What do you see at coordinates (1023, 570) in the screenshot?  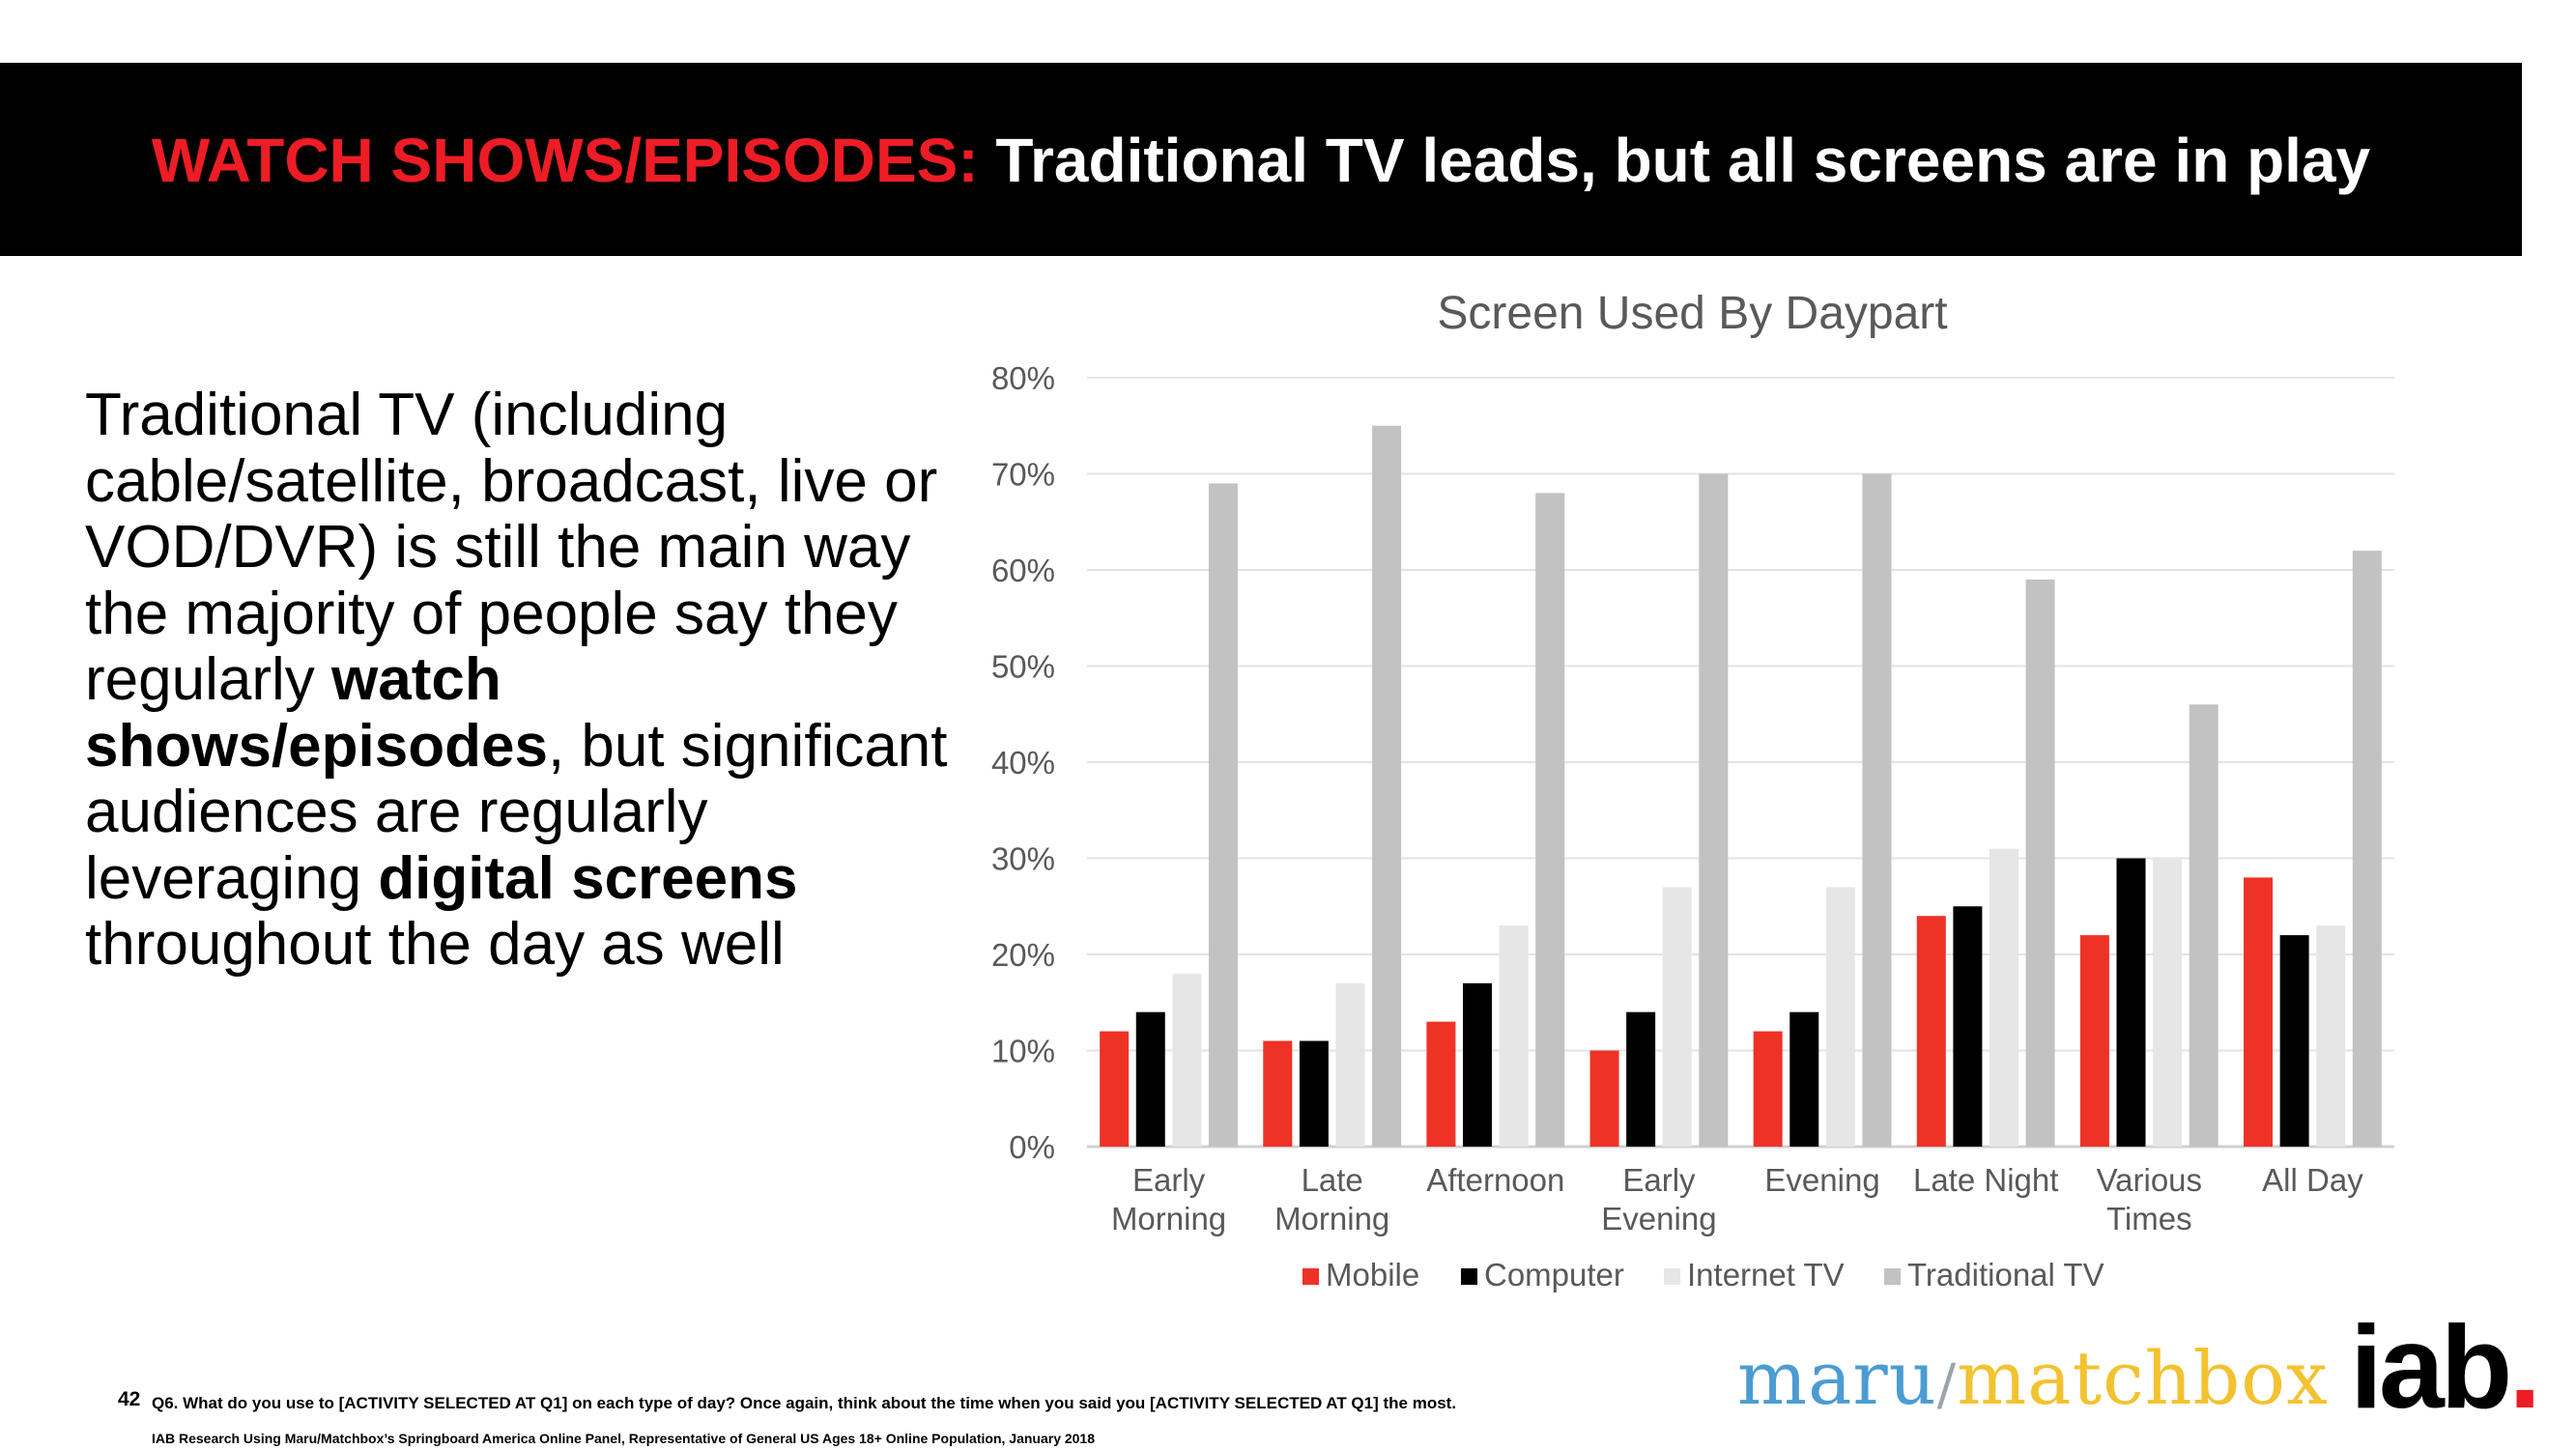 I see `y-tick-label: 60%` at bounding box center [1023, 570].